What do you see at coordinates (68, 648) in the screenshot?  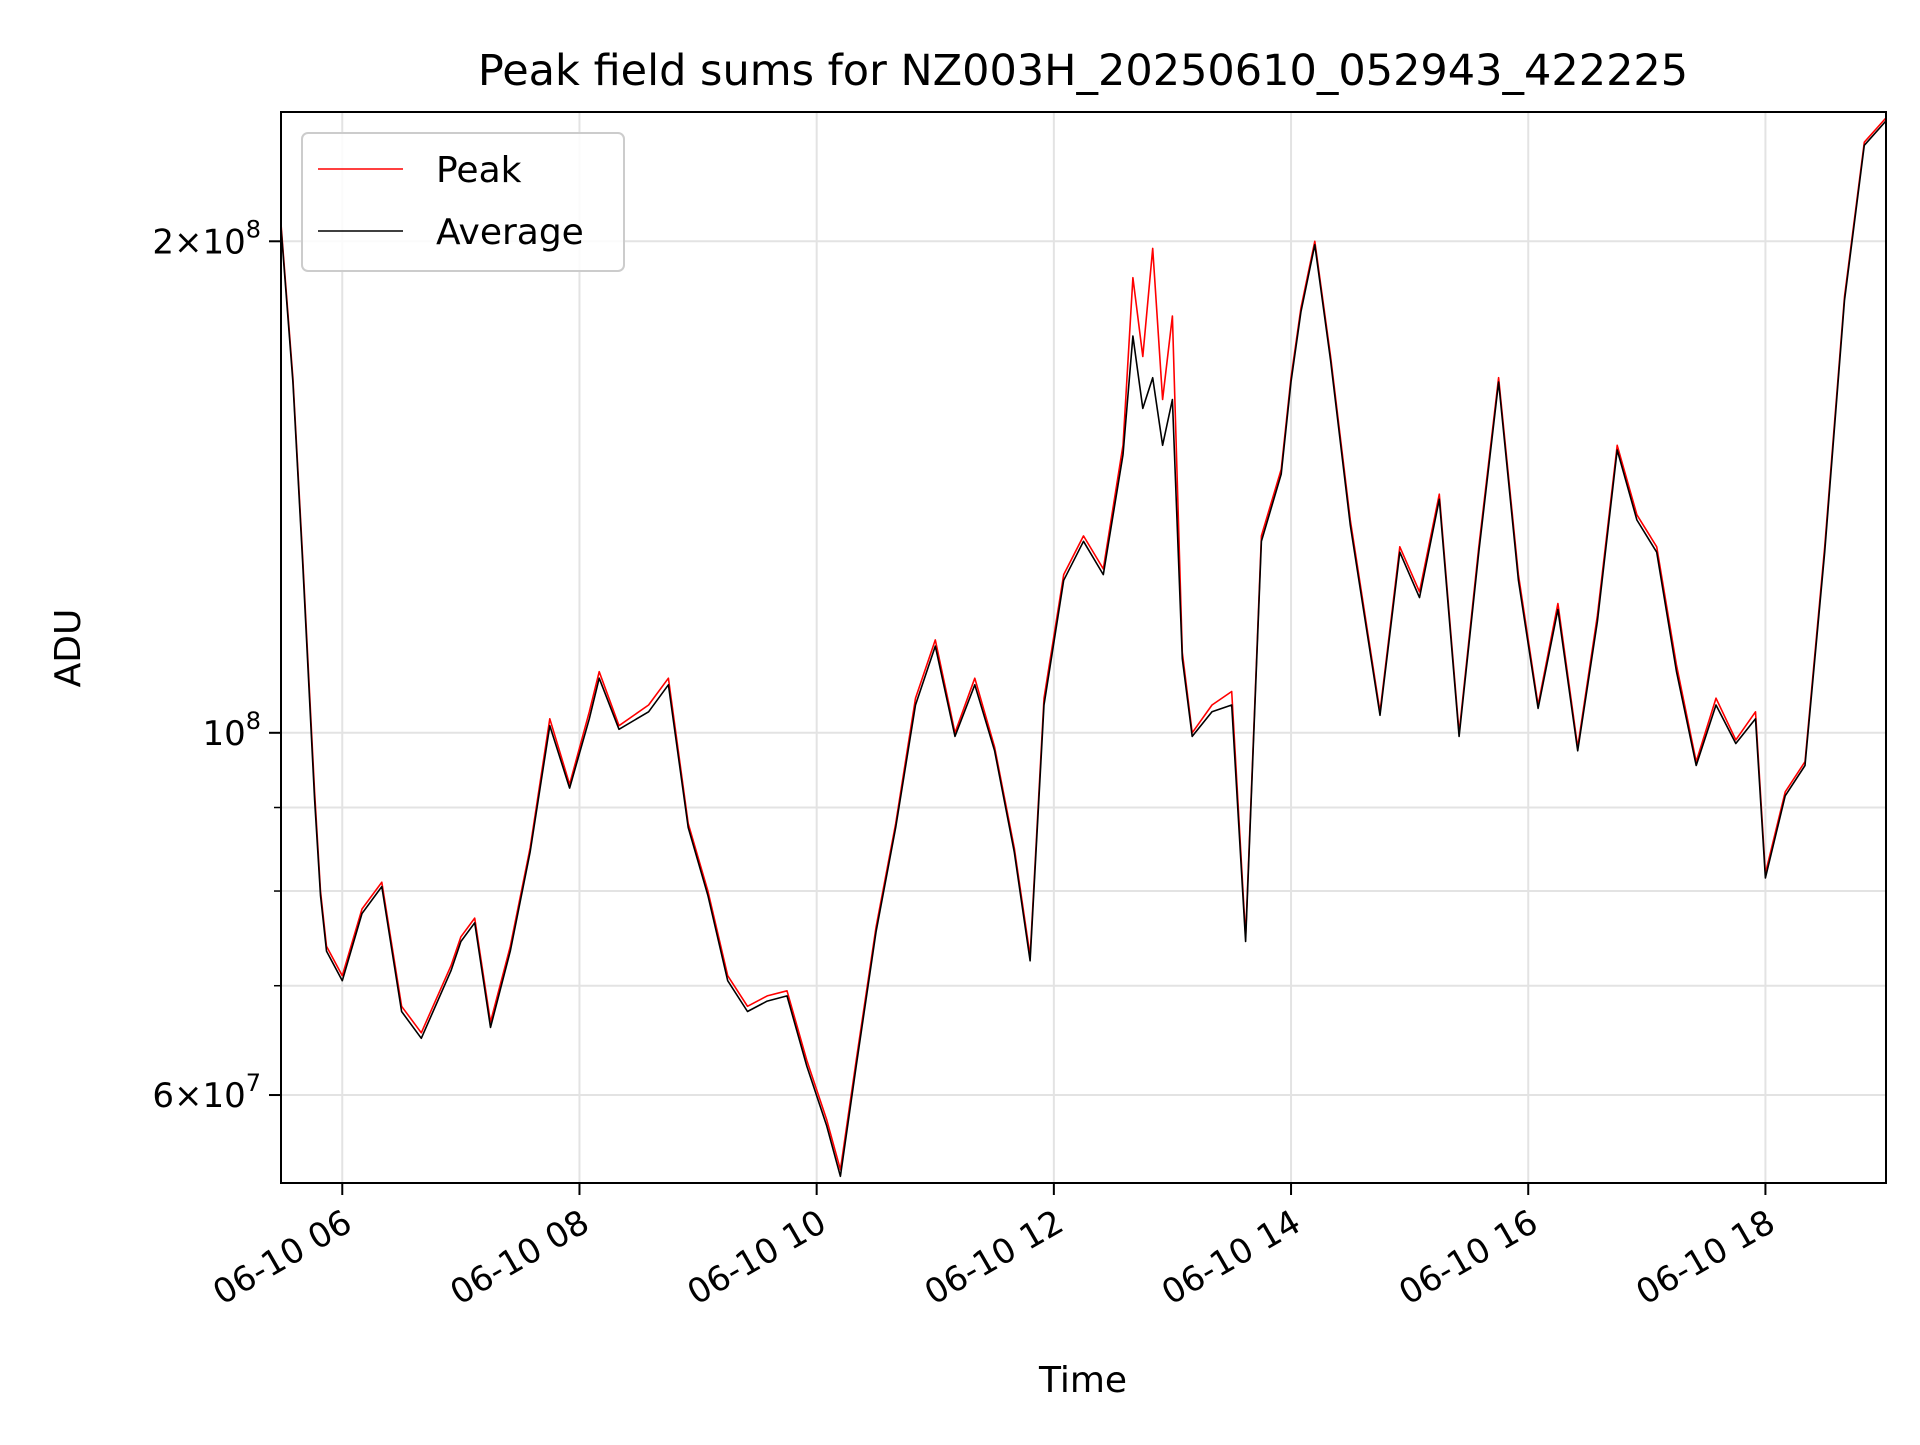 I see `y-axis-label: ADU` at bounding box center [68, 648].